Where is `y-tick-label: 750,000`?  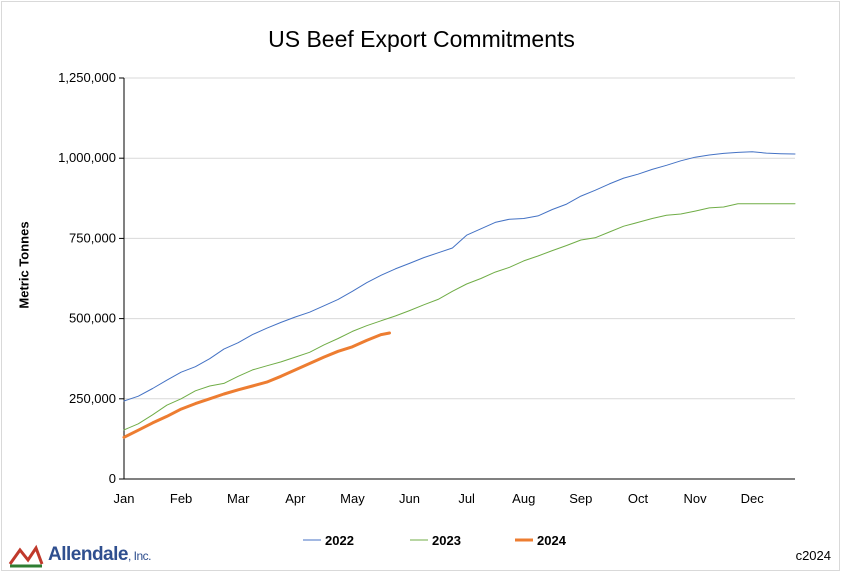 y-tick-label: 750,000 is located at coordinates (92, 237).